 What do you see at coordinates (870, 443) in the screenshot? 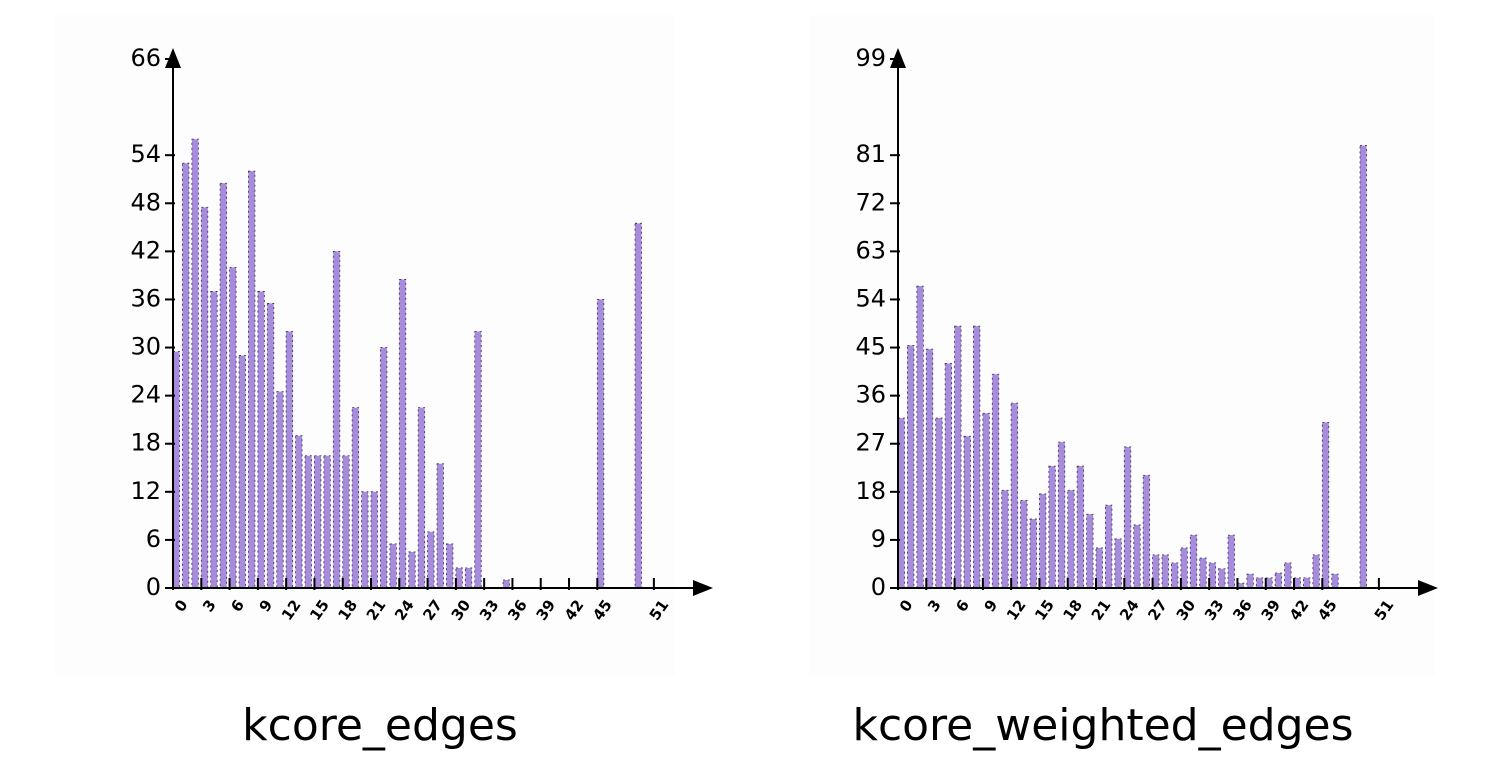
I see `y-tick-label: 27` at bounding box center [870, 443].